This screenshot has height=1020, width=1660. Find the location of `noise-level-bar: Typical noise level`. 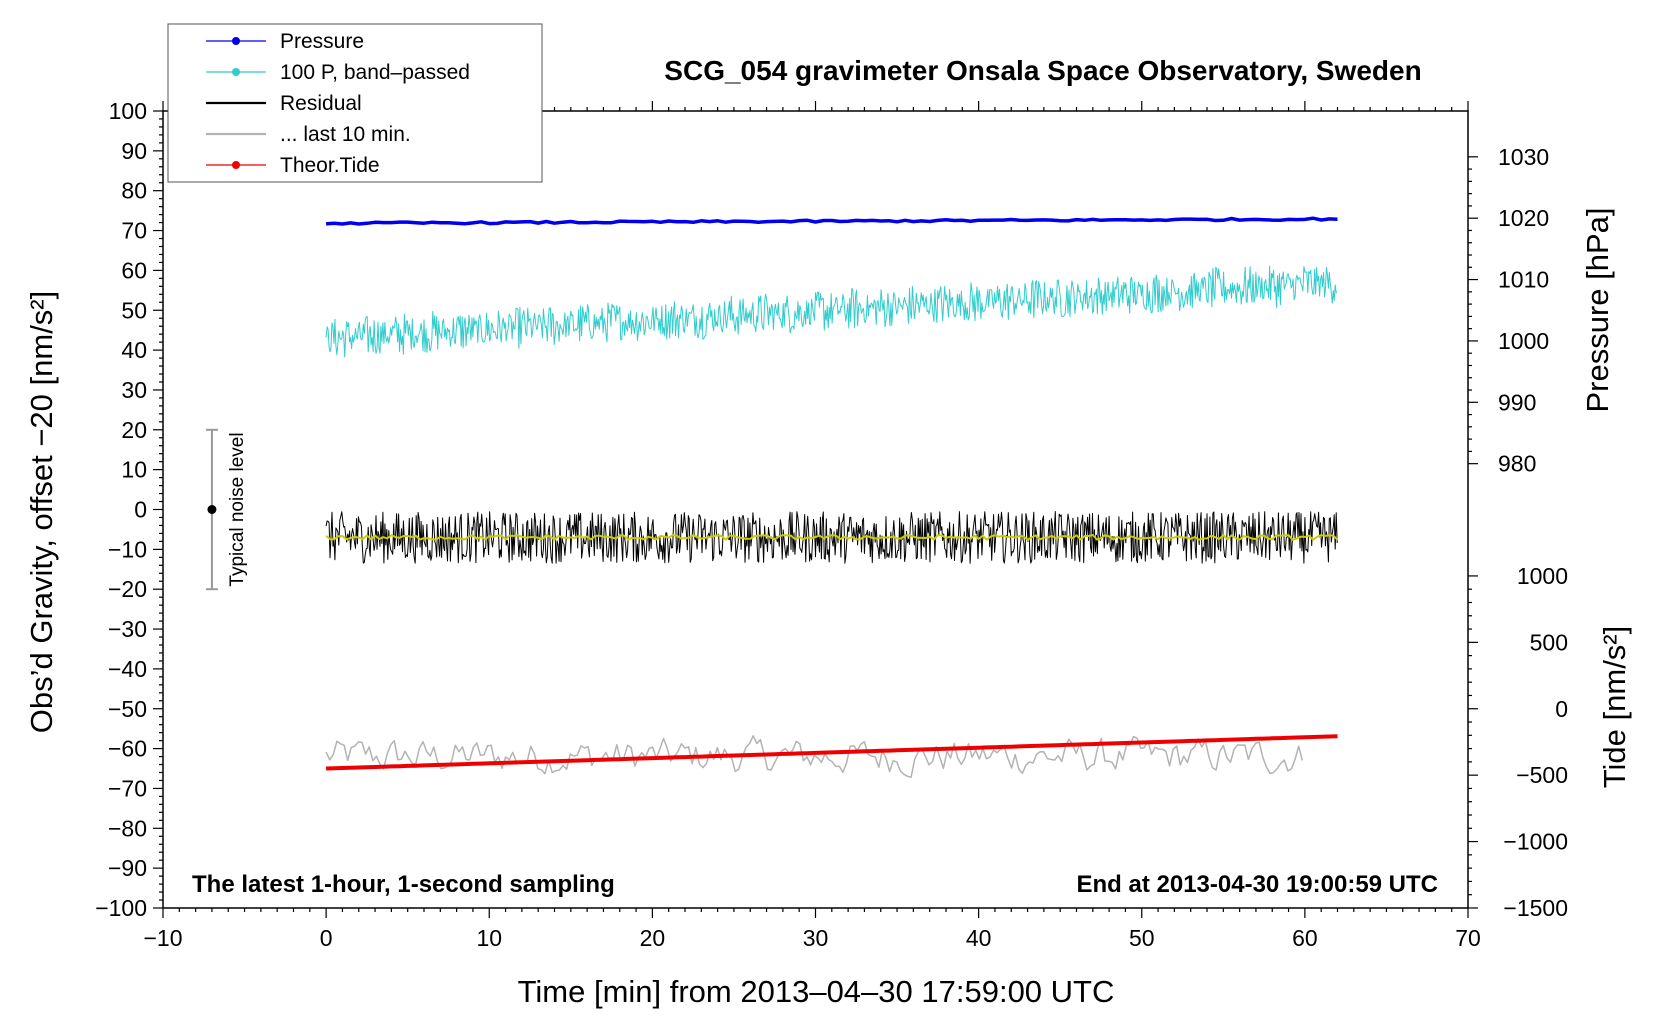

noise-level-bar: Typical noise level is located at coordinates (226, 509).